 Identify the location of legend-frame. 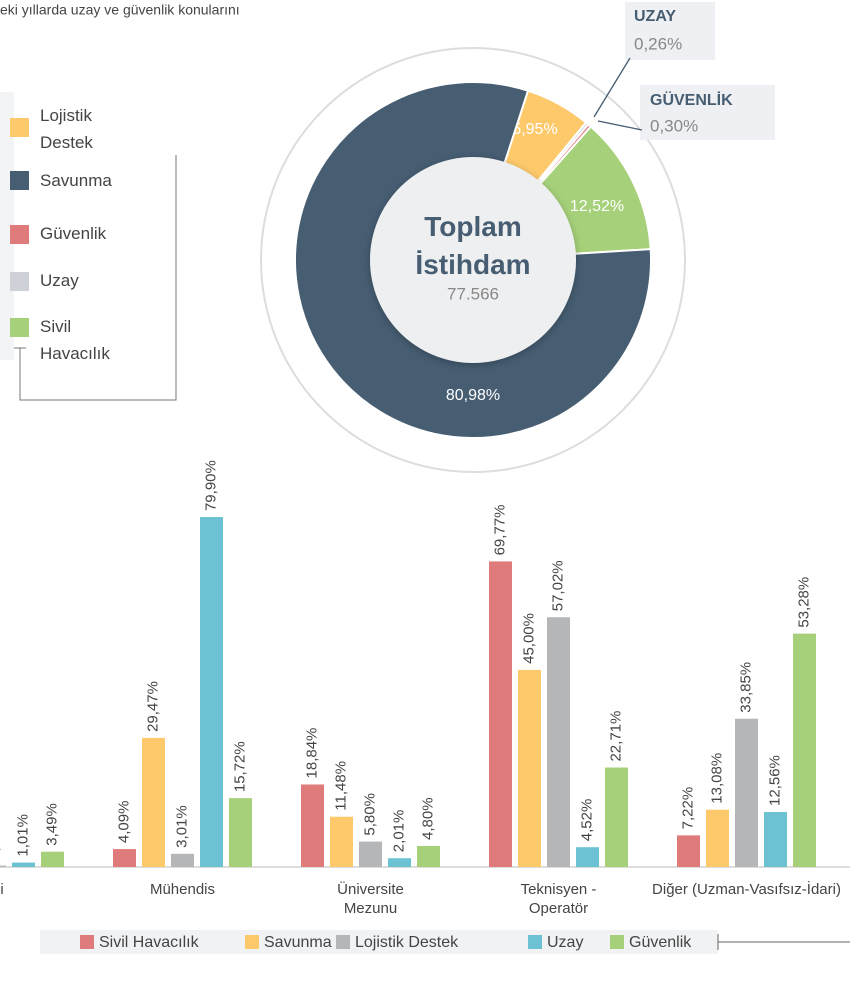
(98, 278).